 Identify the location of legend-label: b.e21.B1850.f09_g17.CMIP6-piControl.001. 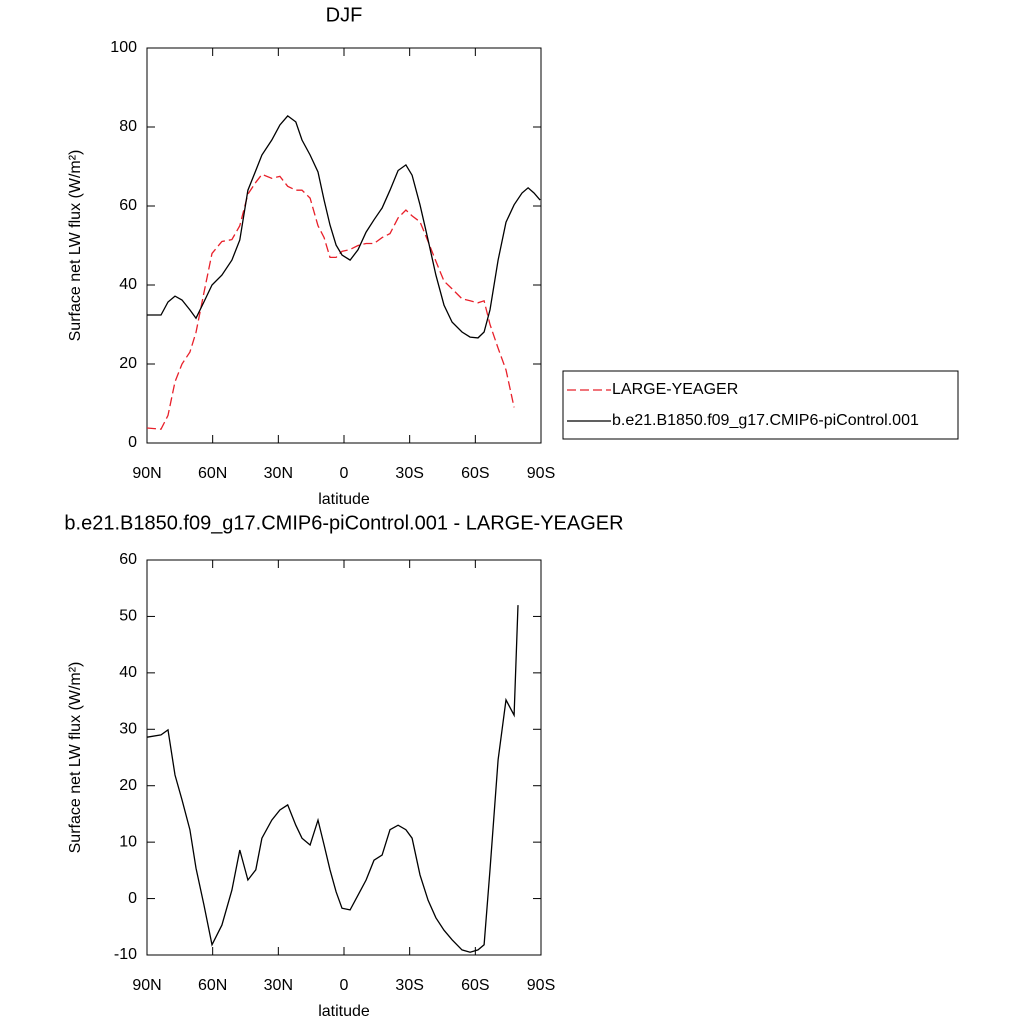
(765, 420).